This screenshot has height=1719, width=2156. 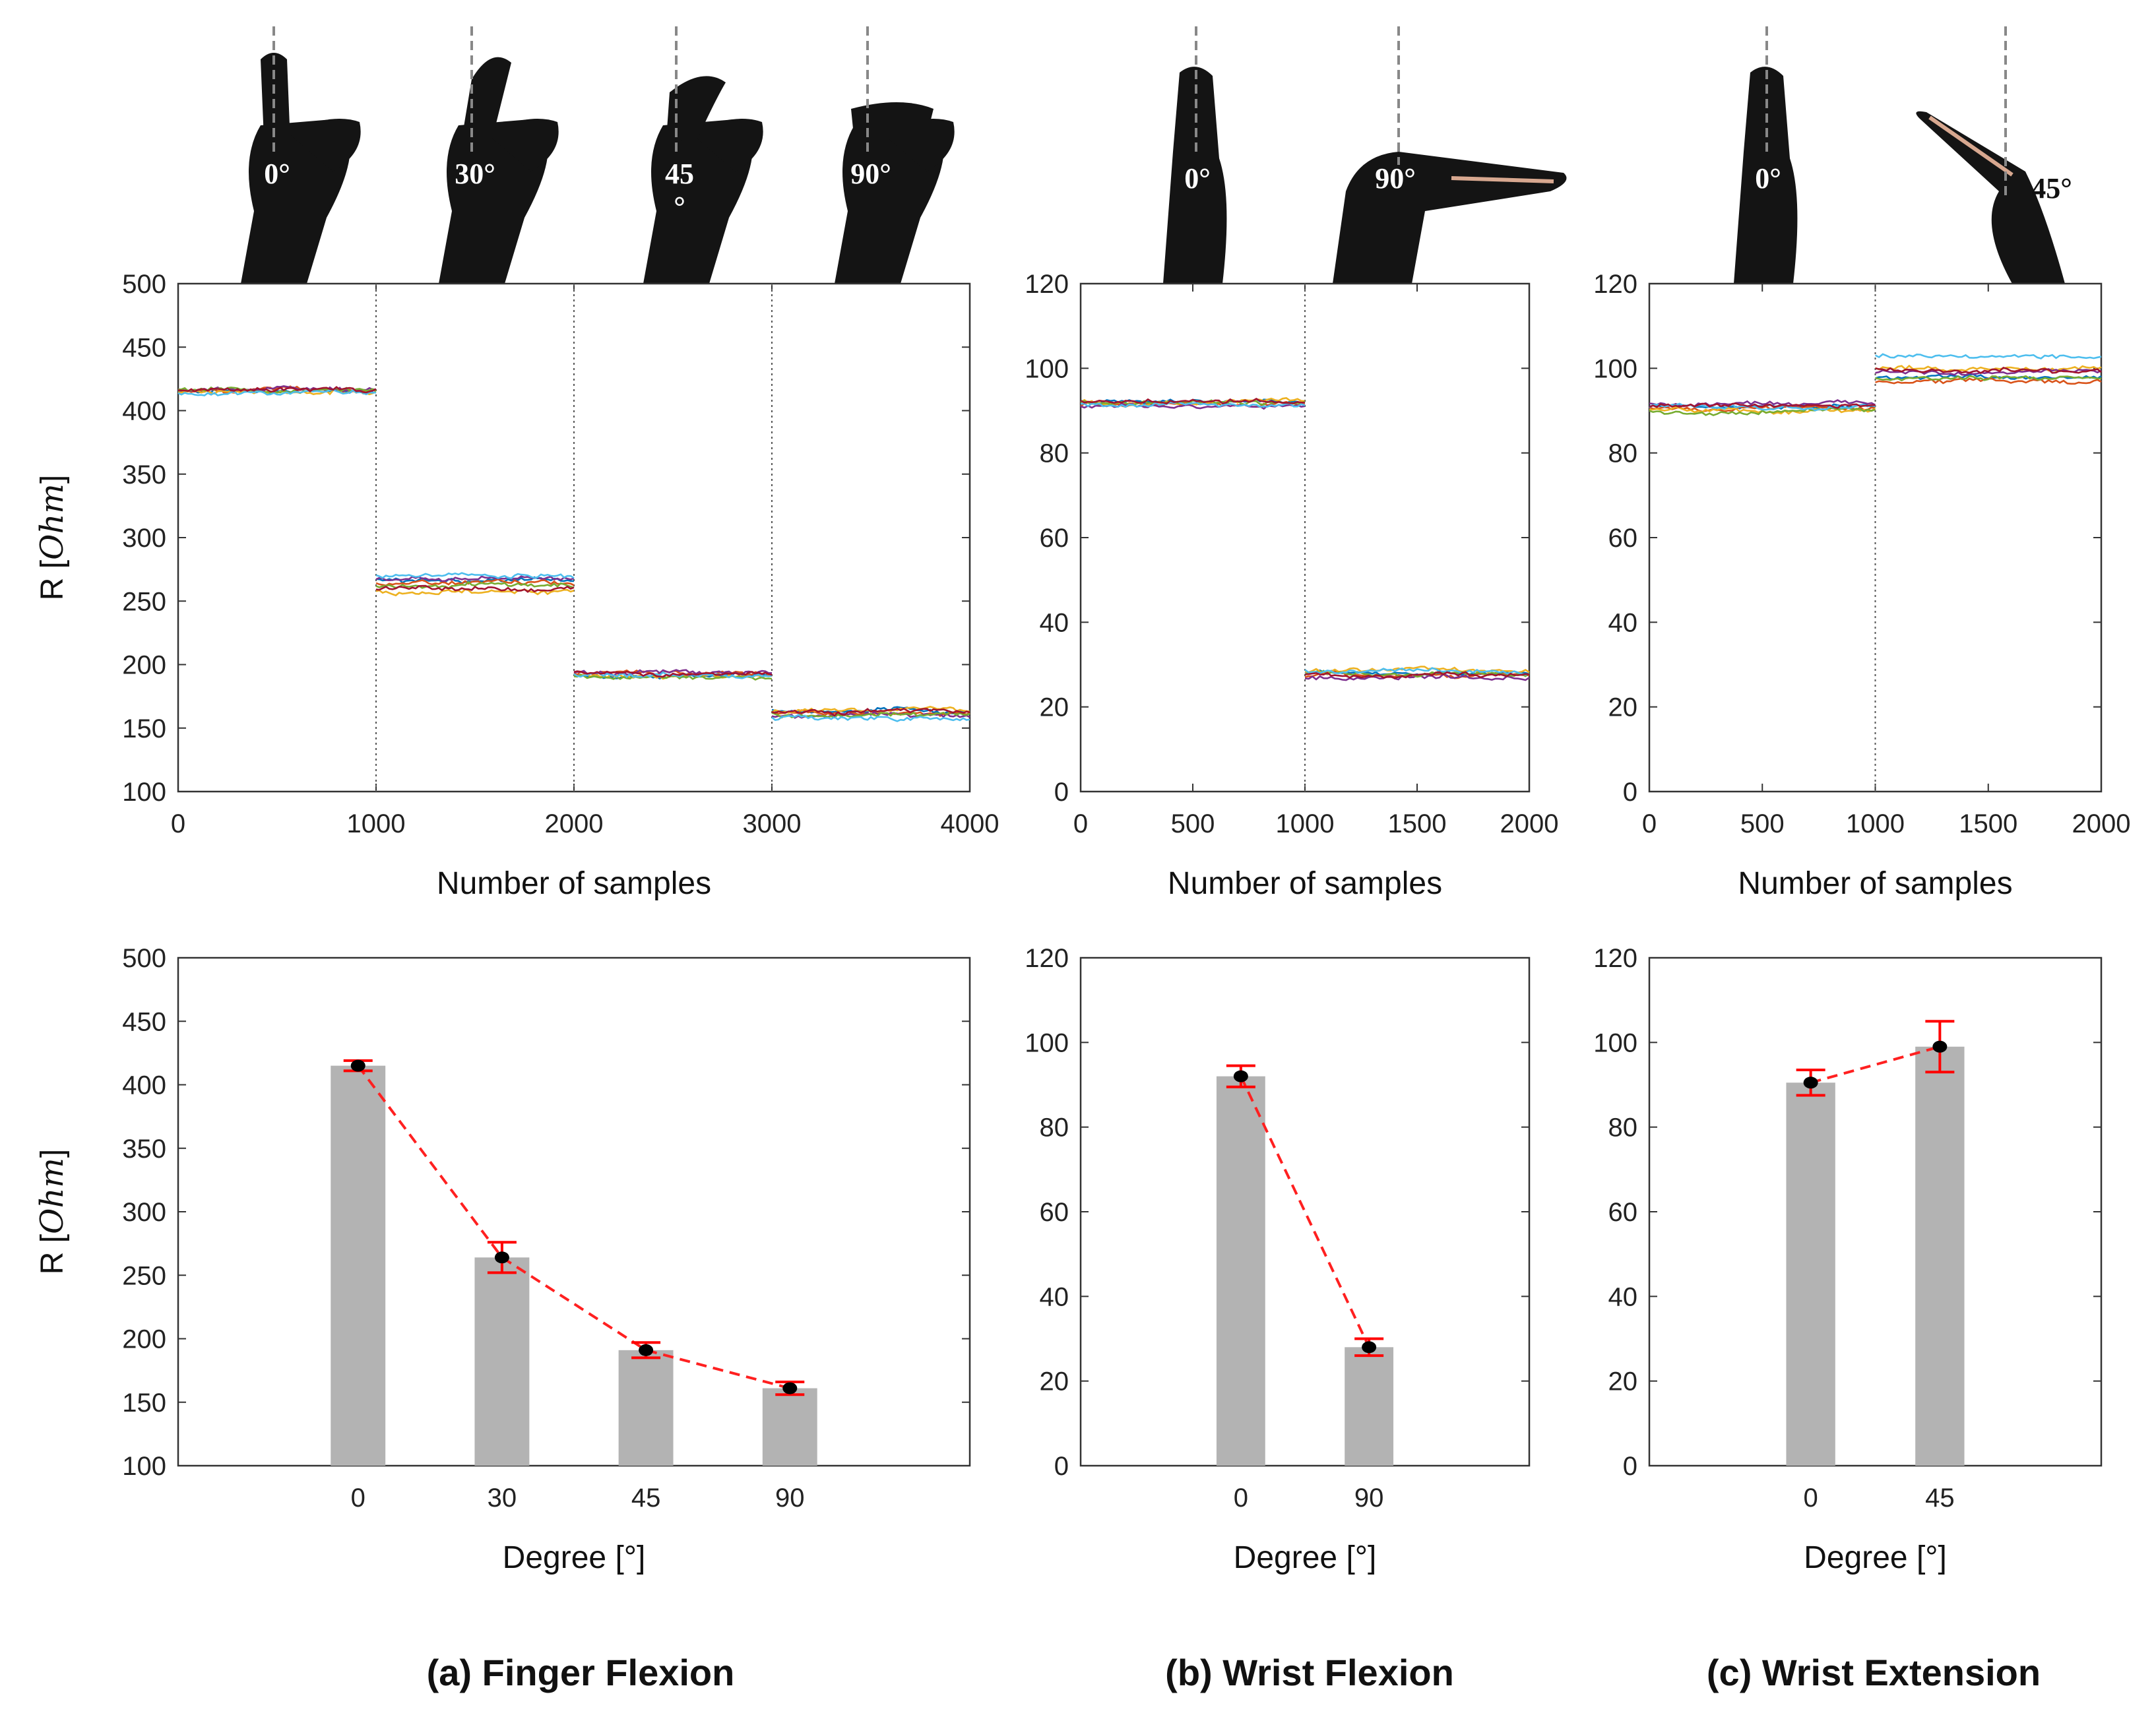 What do you see at coordinates (1623, 707) in the screenshot?
I see `chart-c-top-ytick-label: 20` at bounding box center [1623, 707].